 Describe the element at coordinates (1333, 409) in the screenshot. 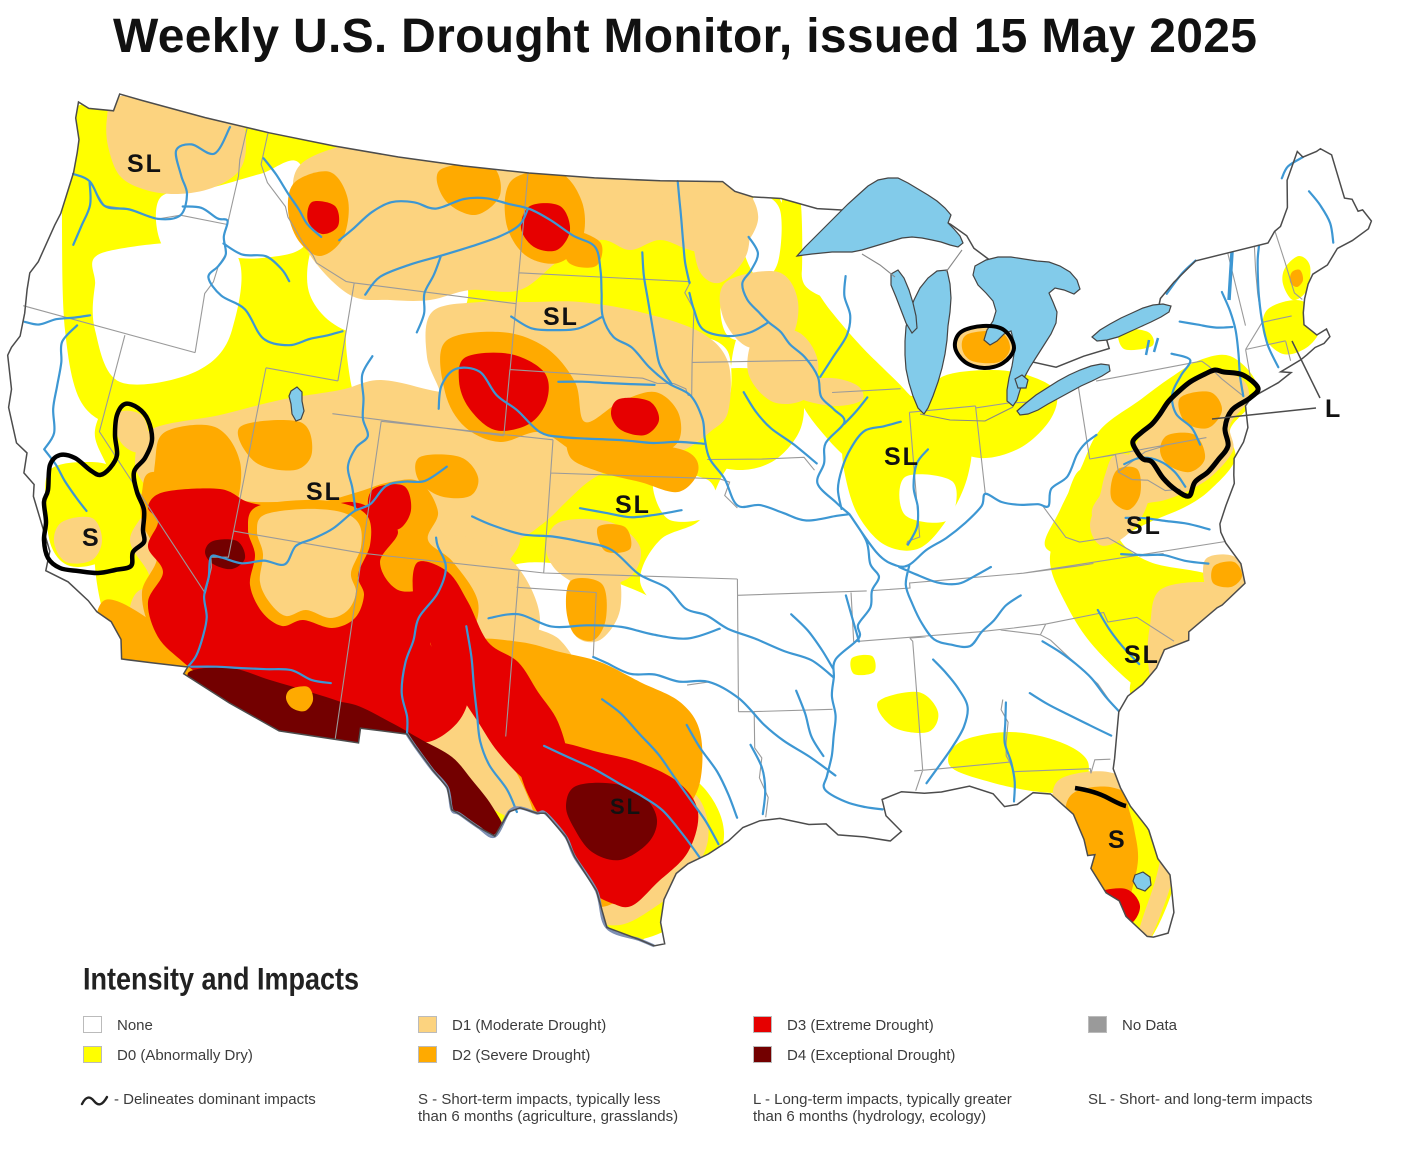

I see `svg-text: L` at that location.